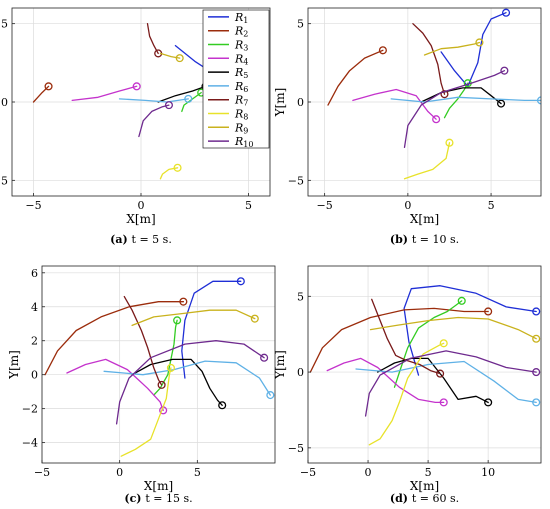 The image size is (550, 509). Describe the element at coordinates (241, 87) in the screenshot. I see `legend-label-r6: R6` at that location.